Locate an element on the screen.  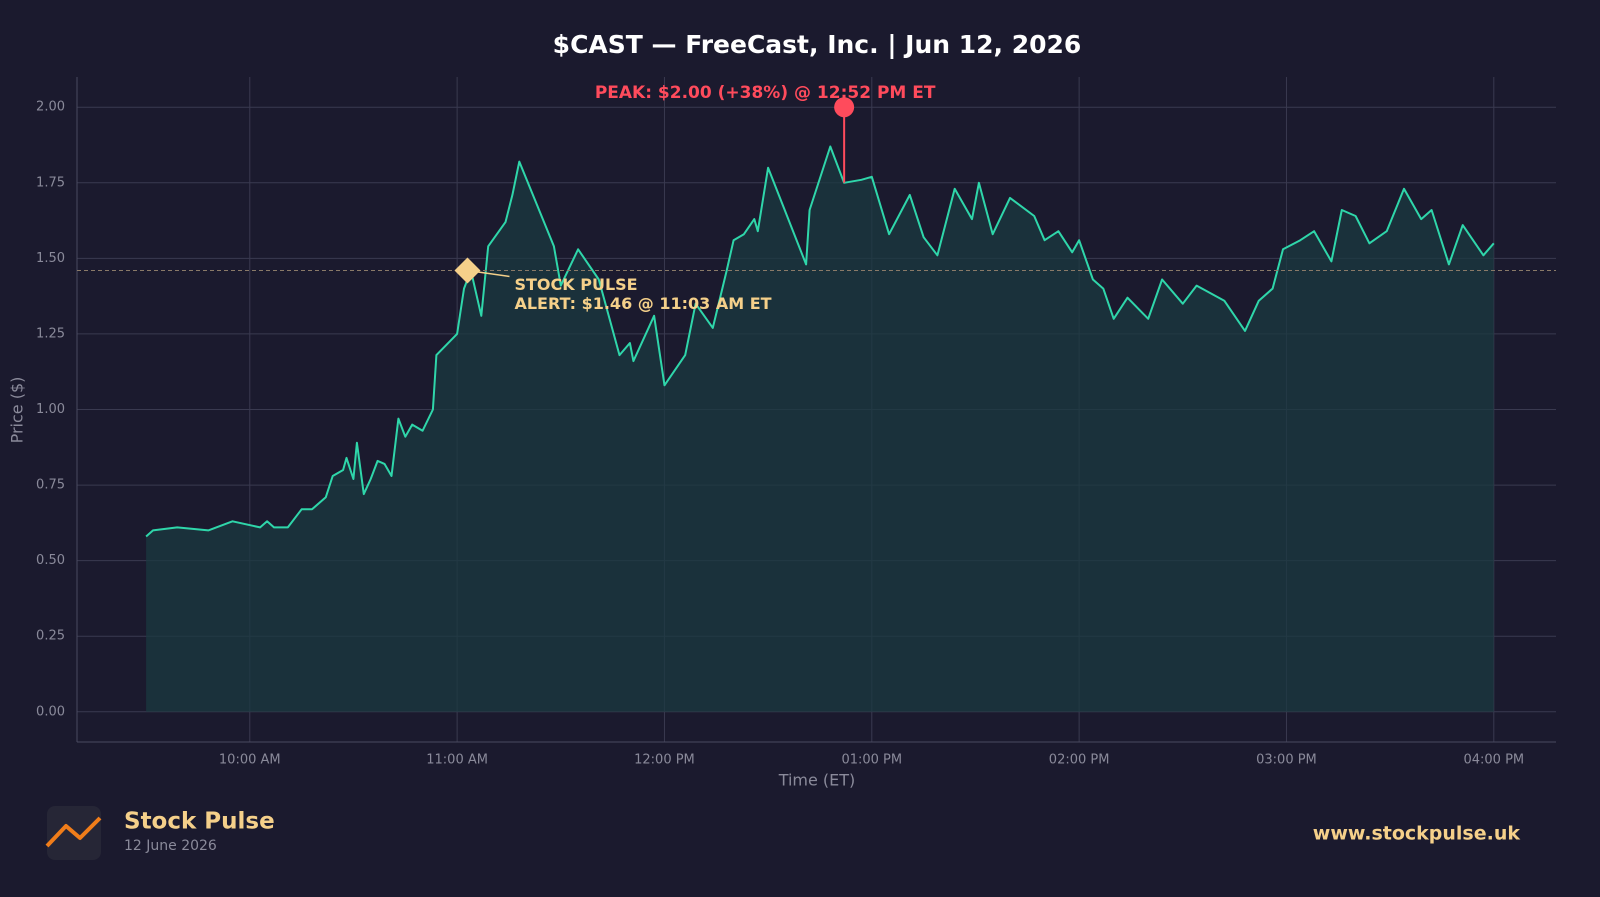
logo is located at coordinates (73, 833).